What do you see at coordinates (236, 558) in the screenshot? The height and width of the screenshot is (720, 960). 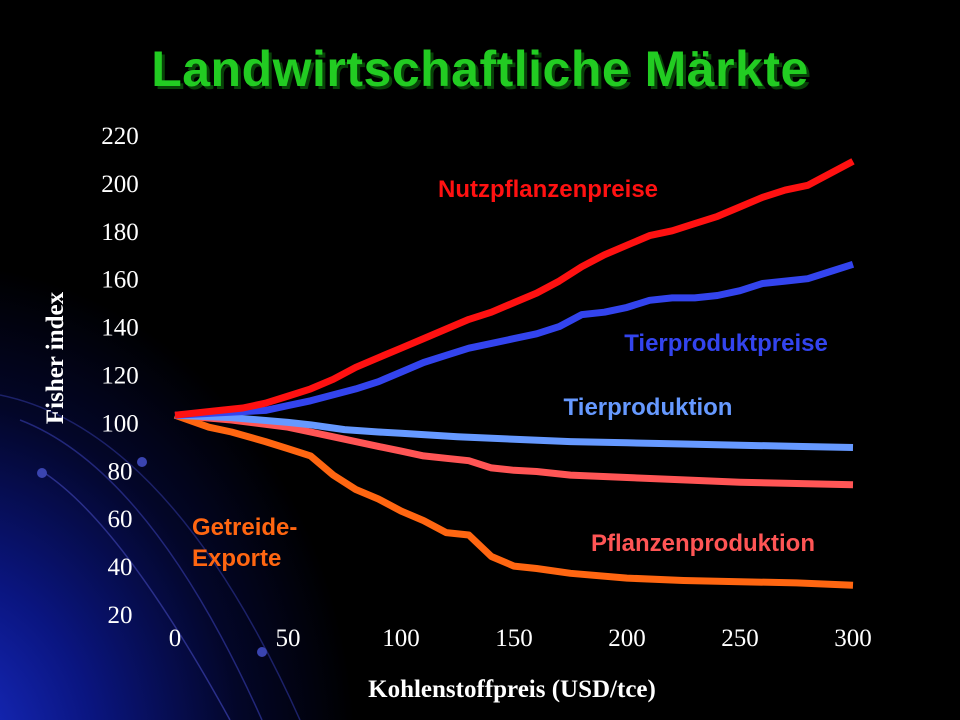 I see `series-annotation: Exporte` at bounding box center [236, 558].